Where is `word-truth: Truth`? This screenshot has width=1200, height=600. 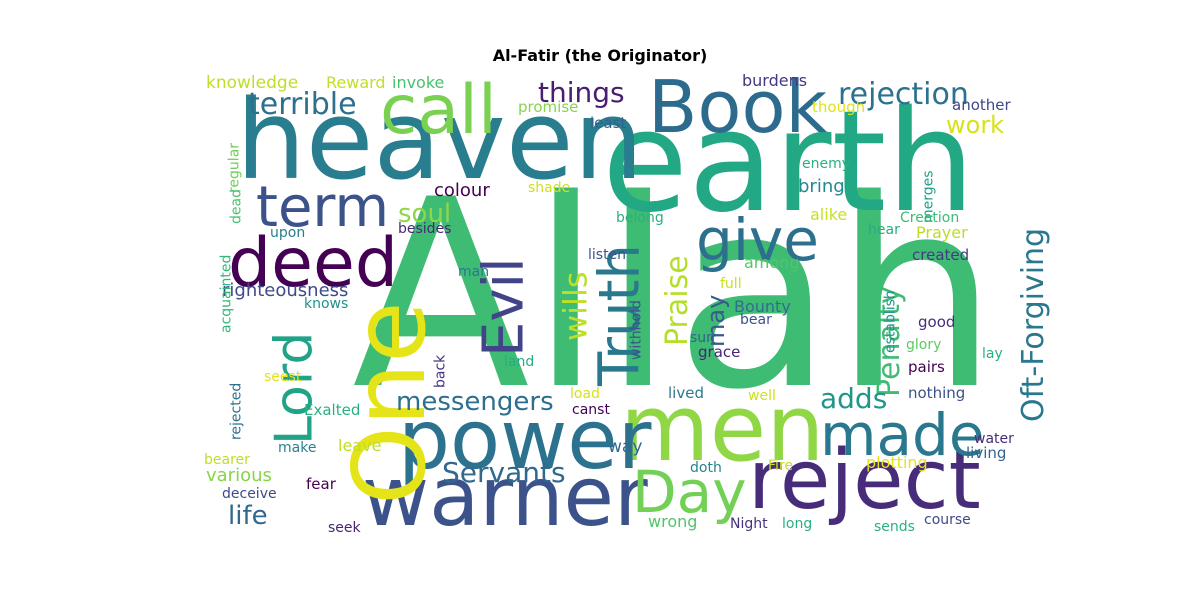
word-truth: Truth is located at coordinates (620, 315).